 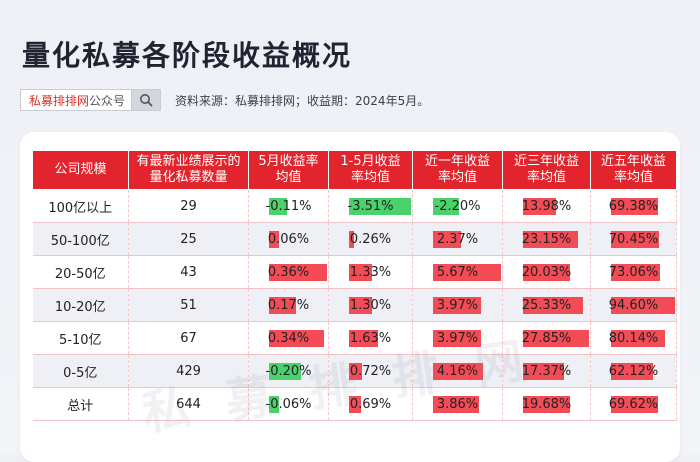 What do you see at coordinates (80, 170) in the screenshot?
I see `header-scale: 公司规模` at bounding box center [80, 170].